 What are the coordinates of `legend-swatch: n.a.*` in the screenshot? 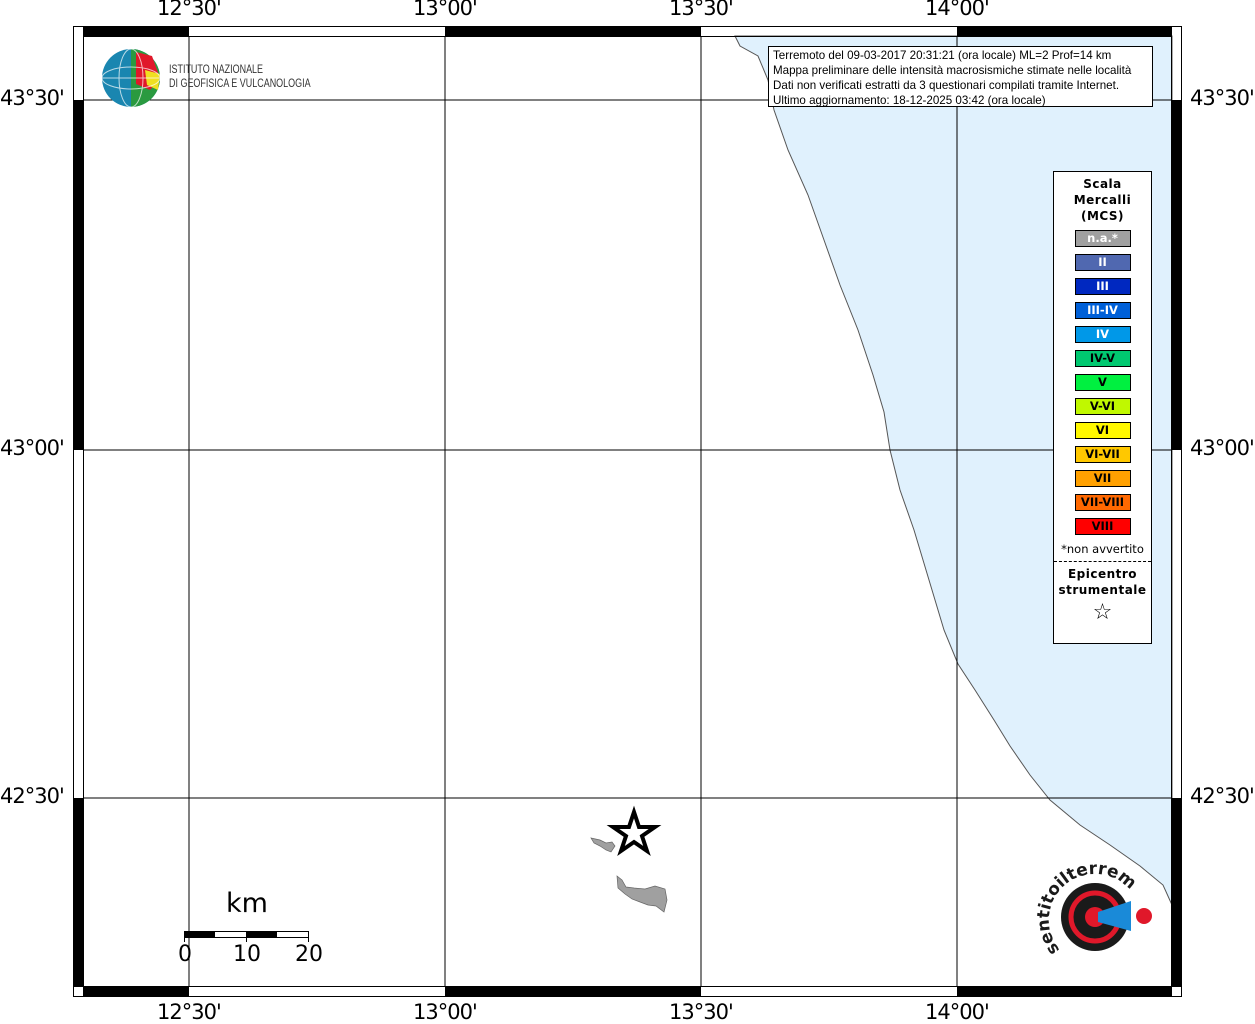 It's located at (1102, 238).